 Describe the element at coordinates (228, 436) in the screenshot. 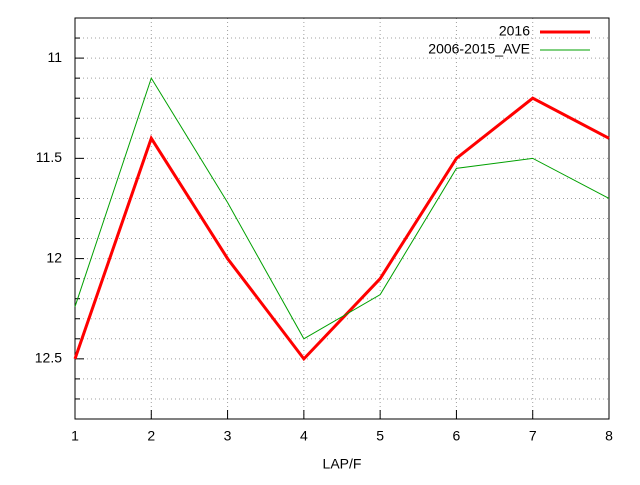

I see `x-tick-label: 3` at that location.